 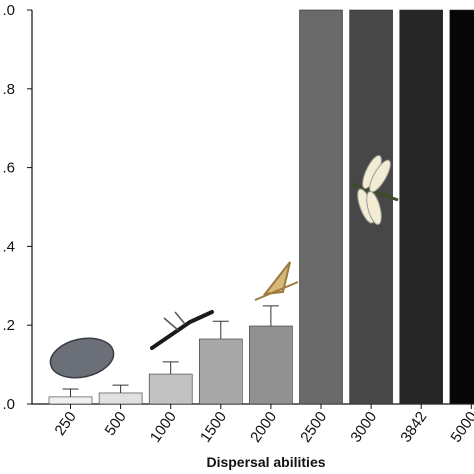 What do you see at coordinates (8, 168) in the screenshot?
I see `y-tick-label: .6` at bounding box center [8, 168].